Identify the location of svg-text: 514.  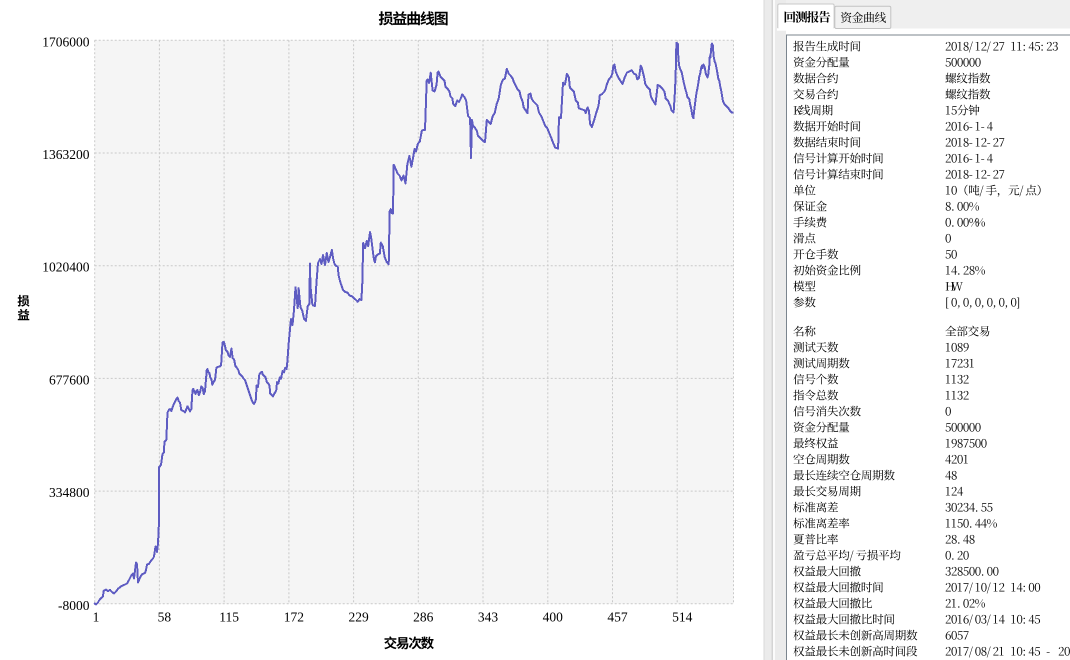
(682, 617).